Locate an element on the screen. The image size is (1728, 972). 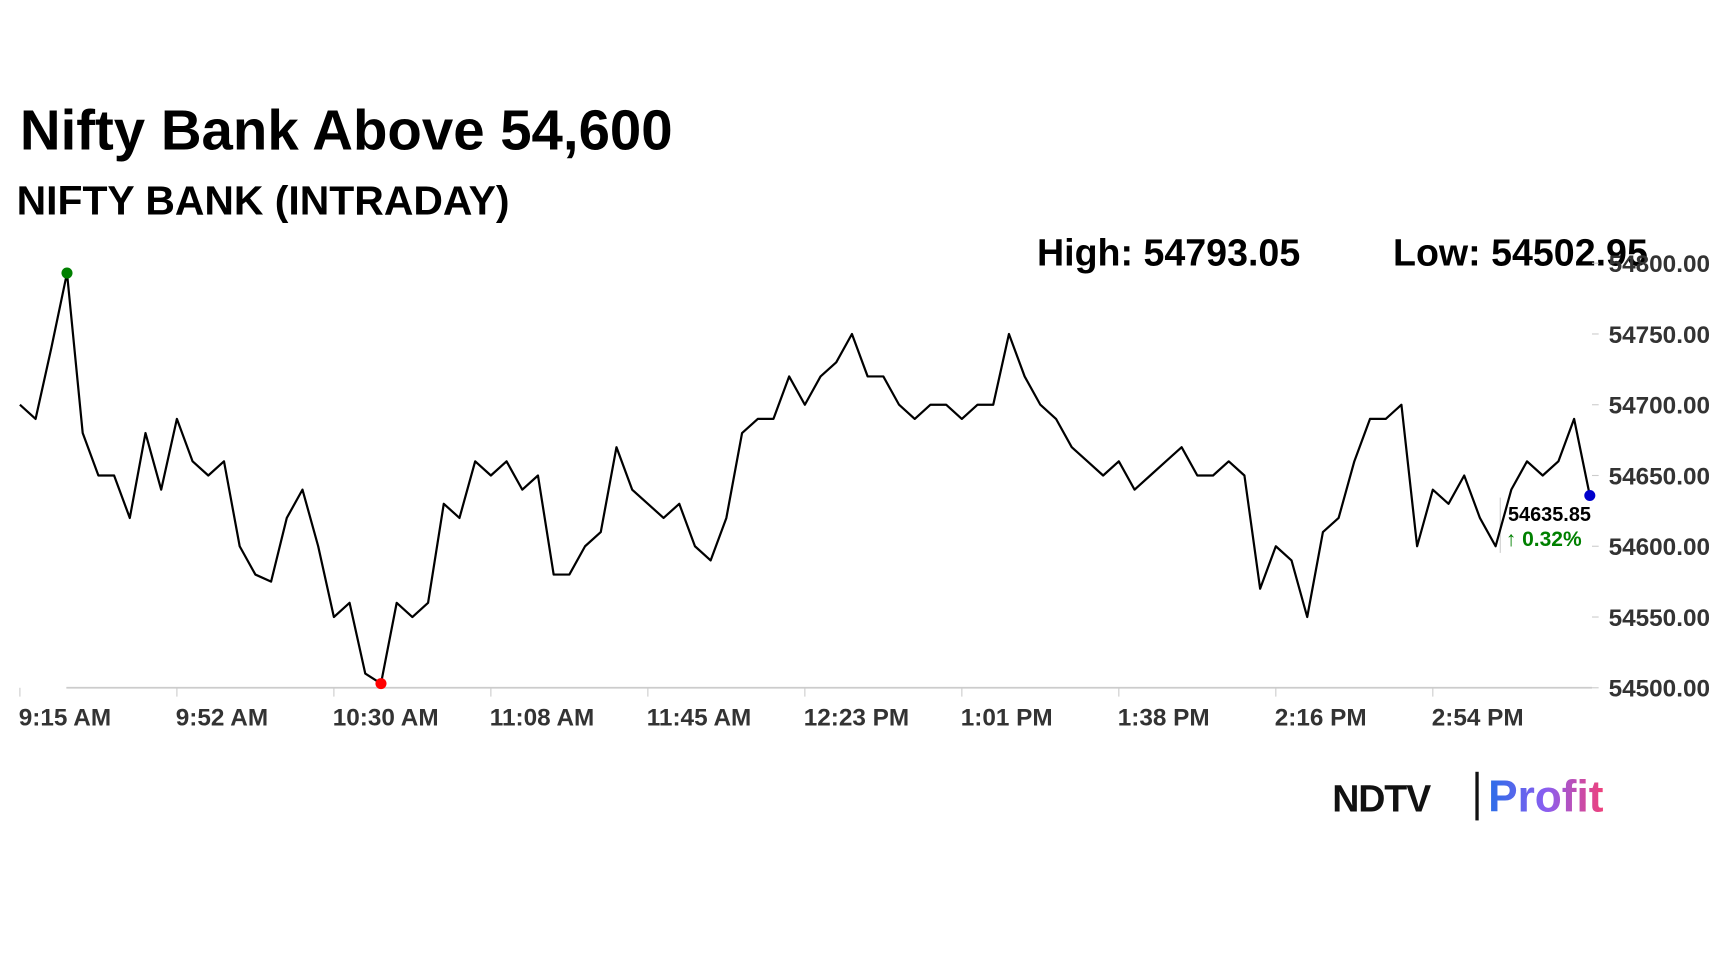
high-value: 54793.05 is located at coordinates (1221, 252).